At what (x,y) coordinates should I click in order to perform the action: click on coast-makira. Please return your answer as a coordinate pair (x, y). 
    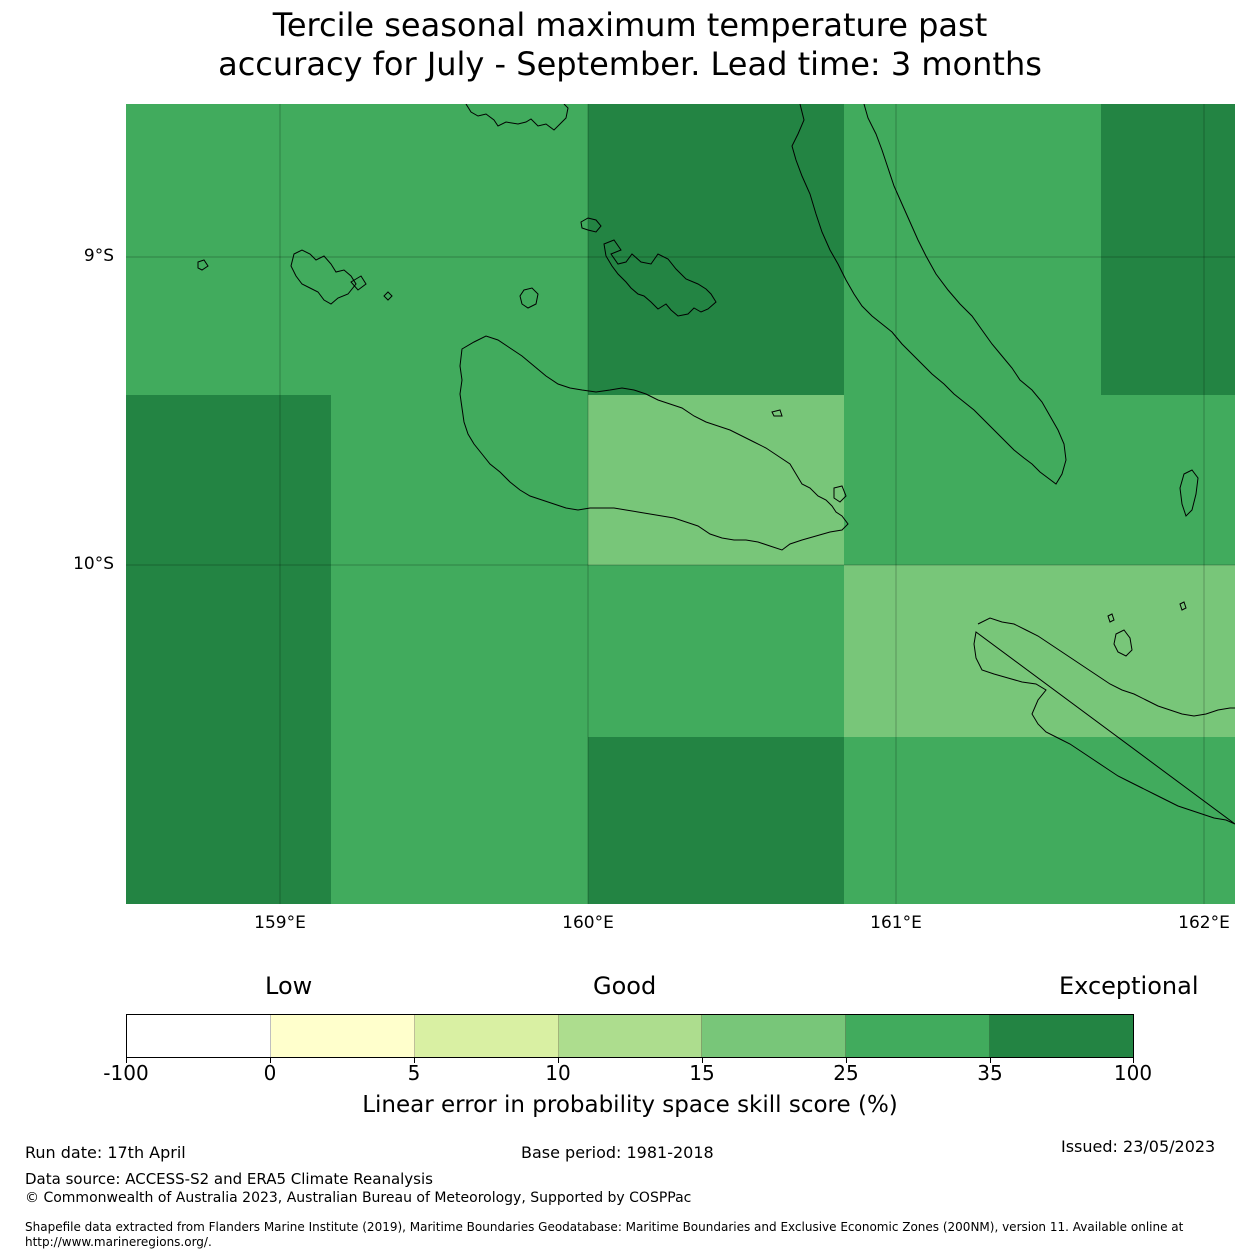
    Looking at the image, I should click on (1104, 721).